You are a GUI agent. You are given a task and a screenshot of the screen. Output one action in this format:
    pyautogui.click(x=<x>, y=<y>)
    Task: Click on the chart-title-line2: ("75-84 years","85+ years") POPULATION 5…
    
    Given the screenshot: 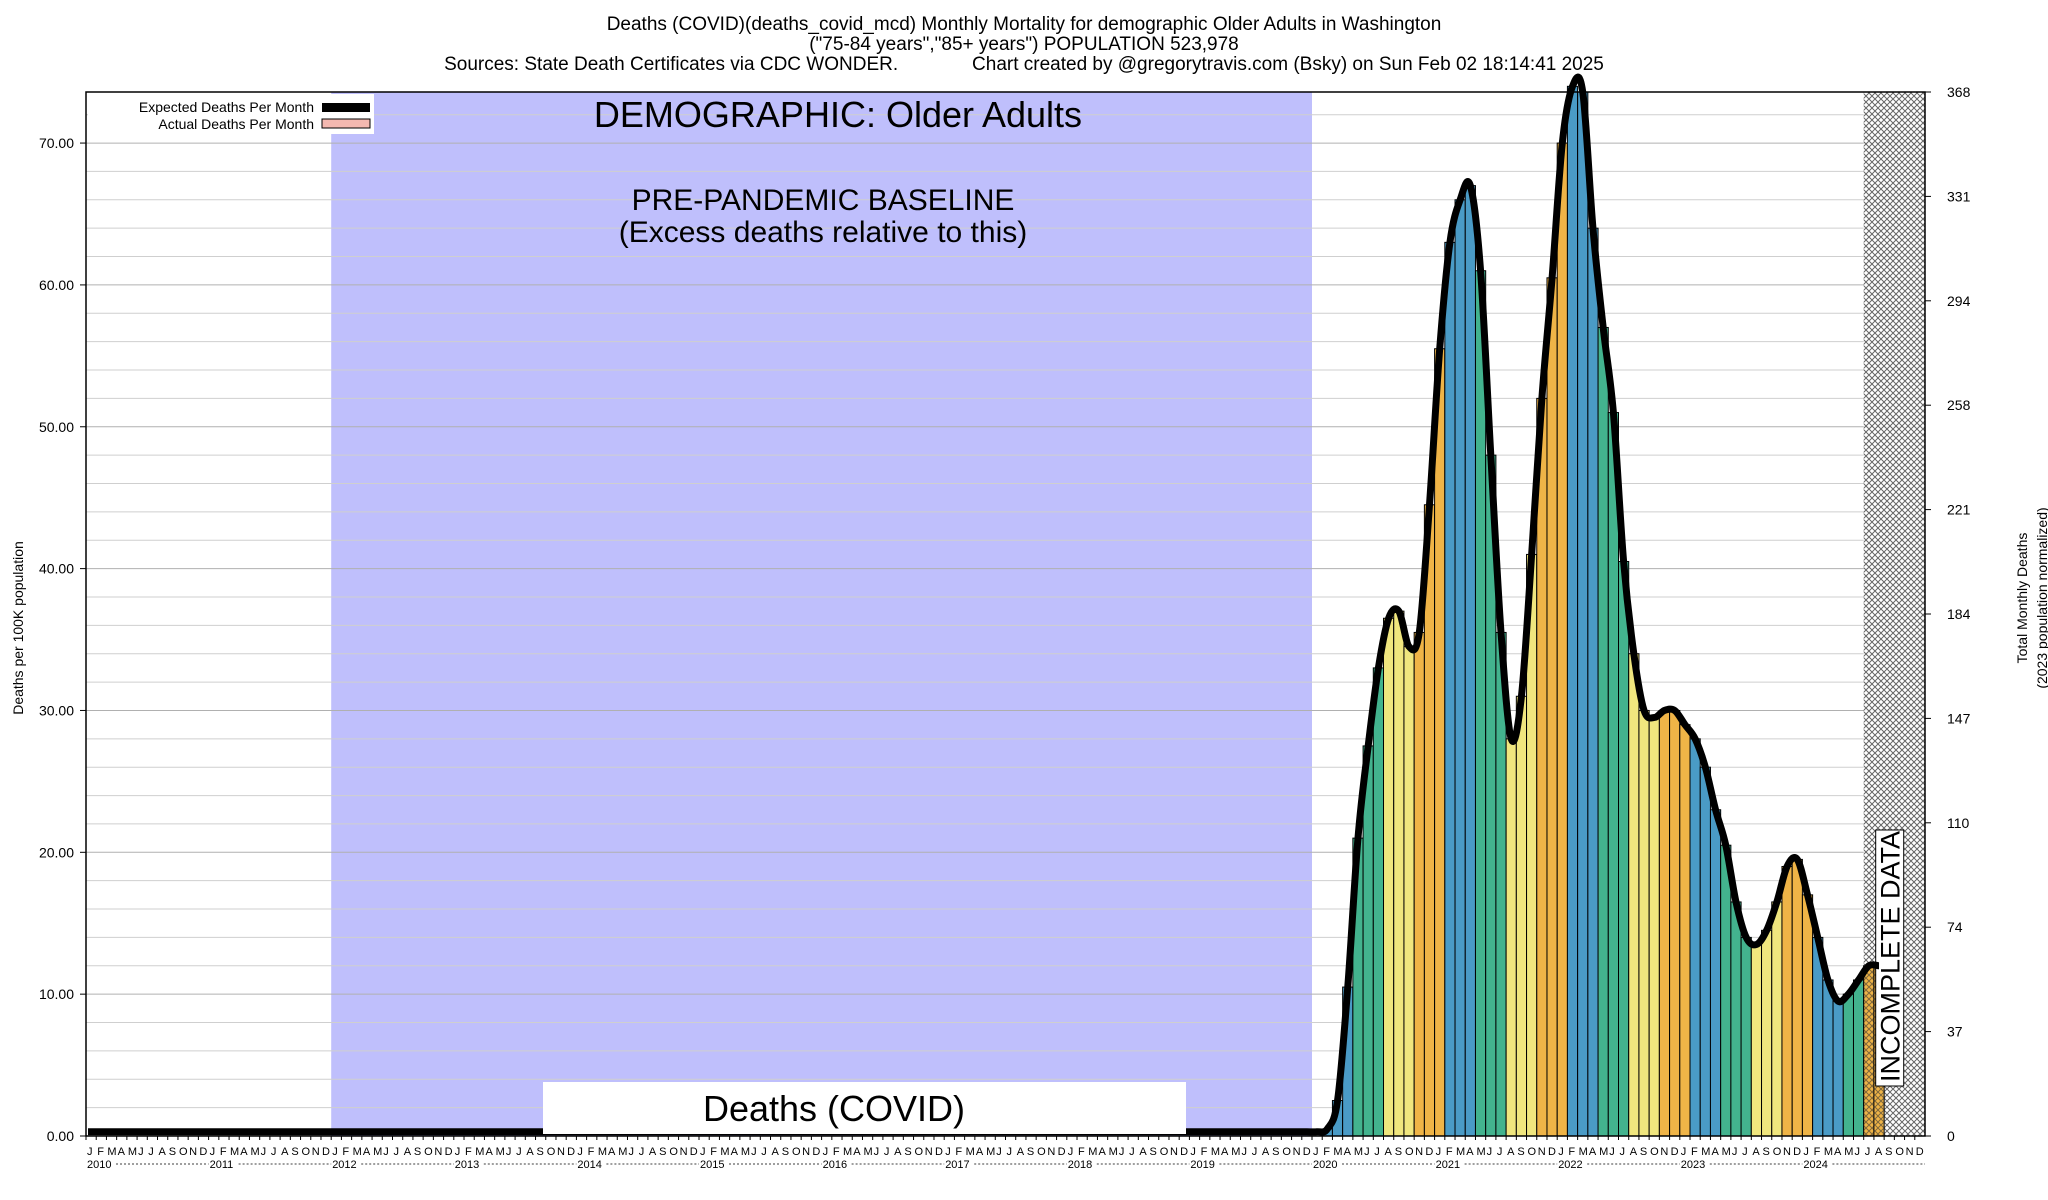 What is the action you would take?
    pyautogui.click(x=1024, y=44)
    